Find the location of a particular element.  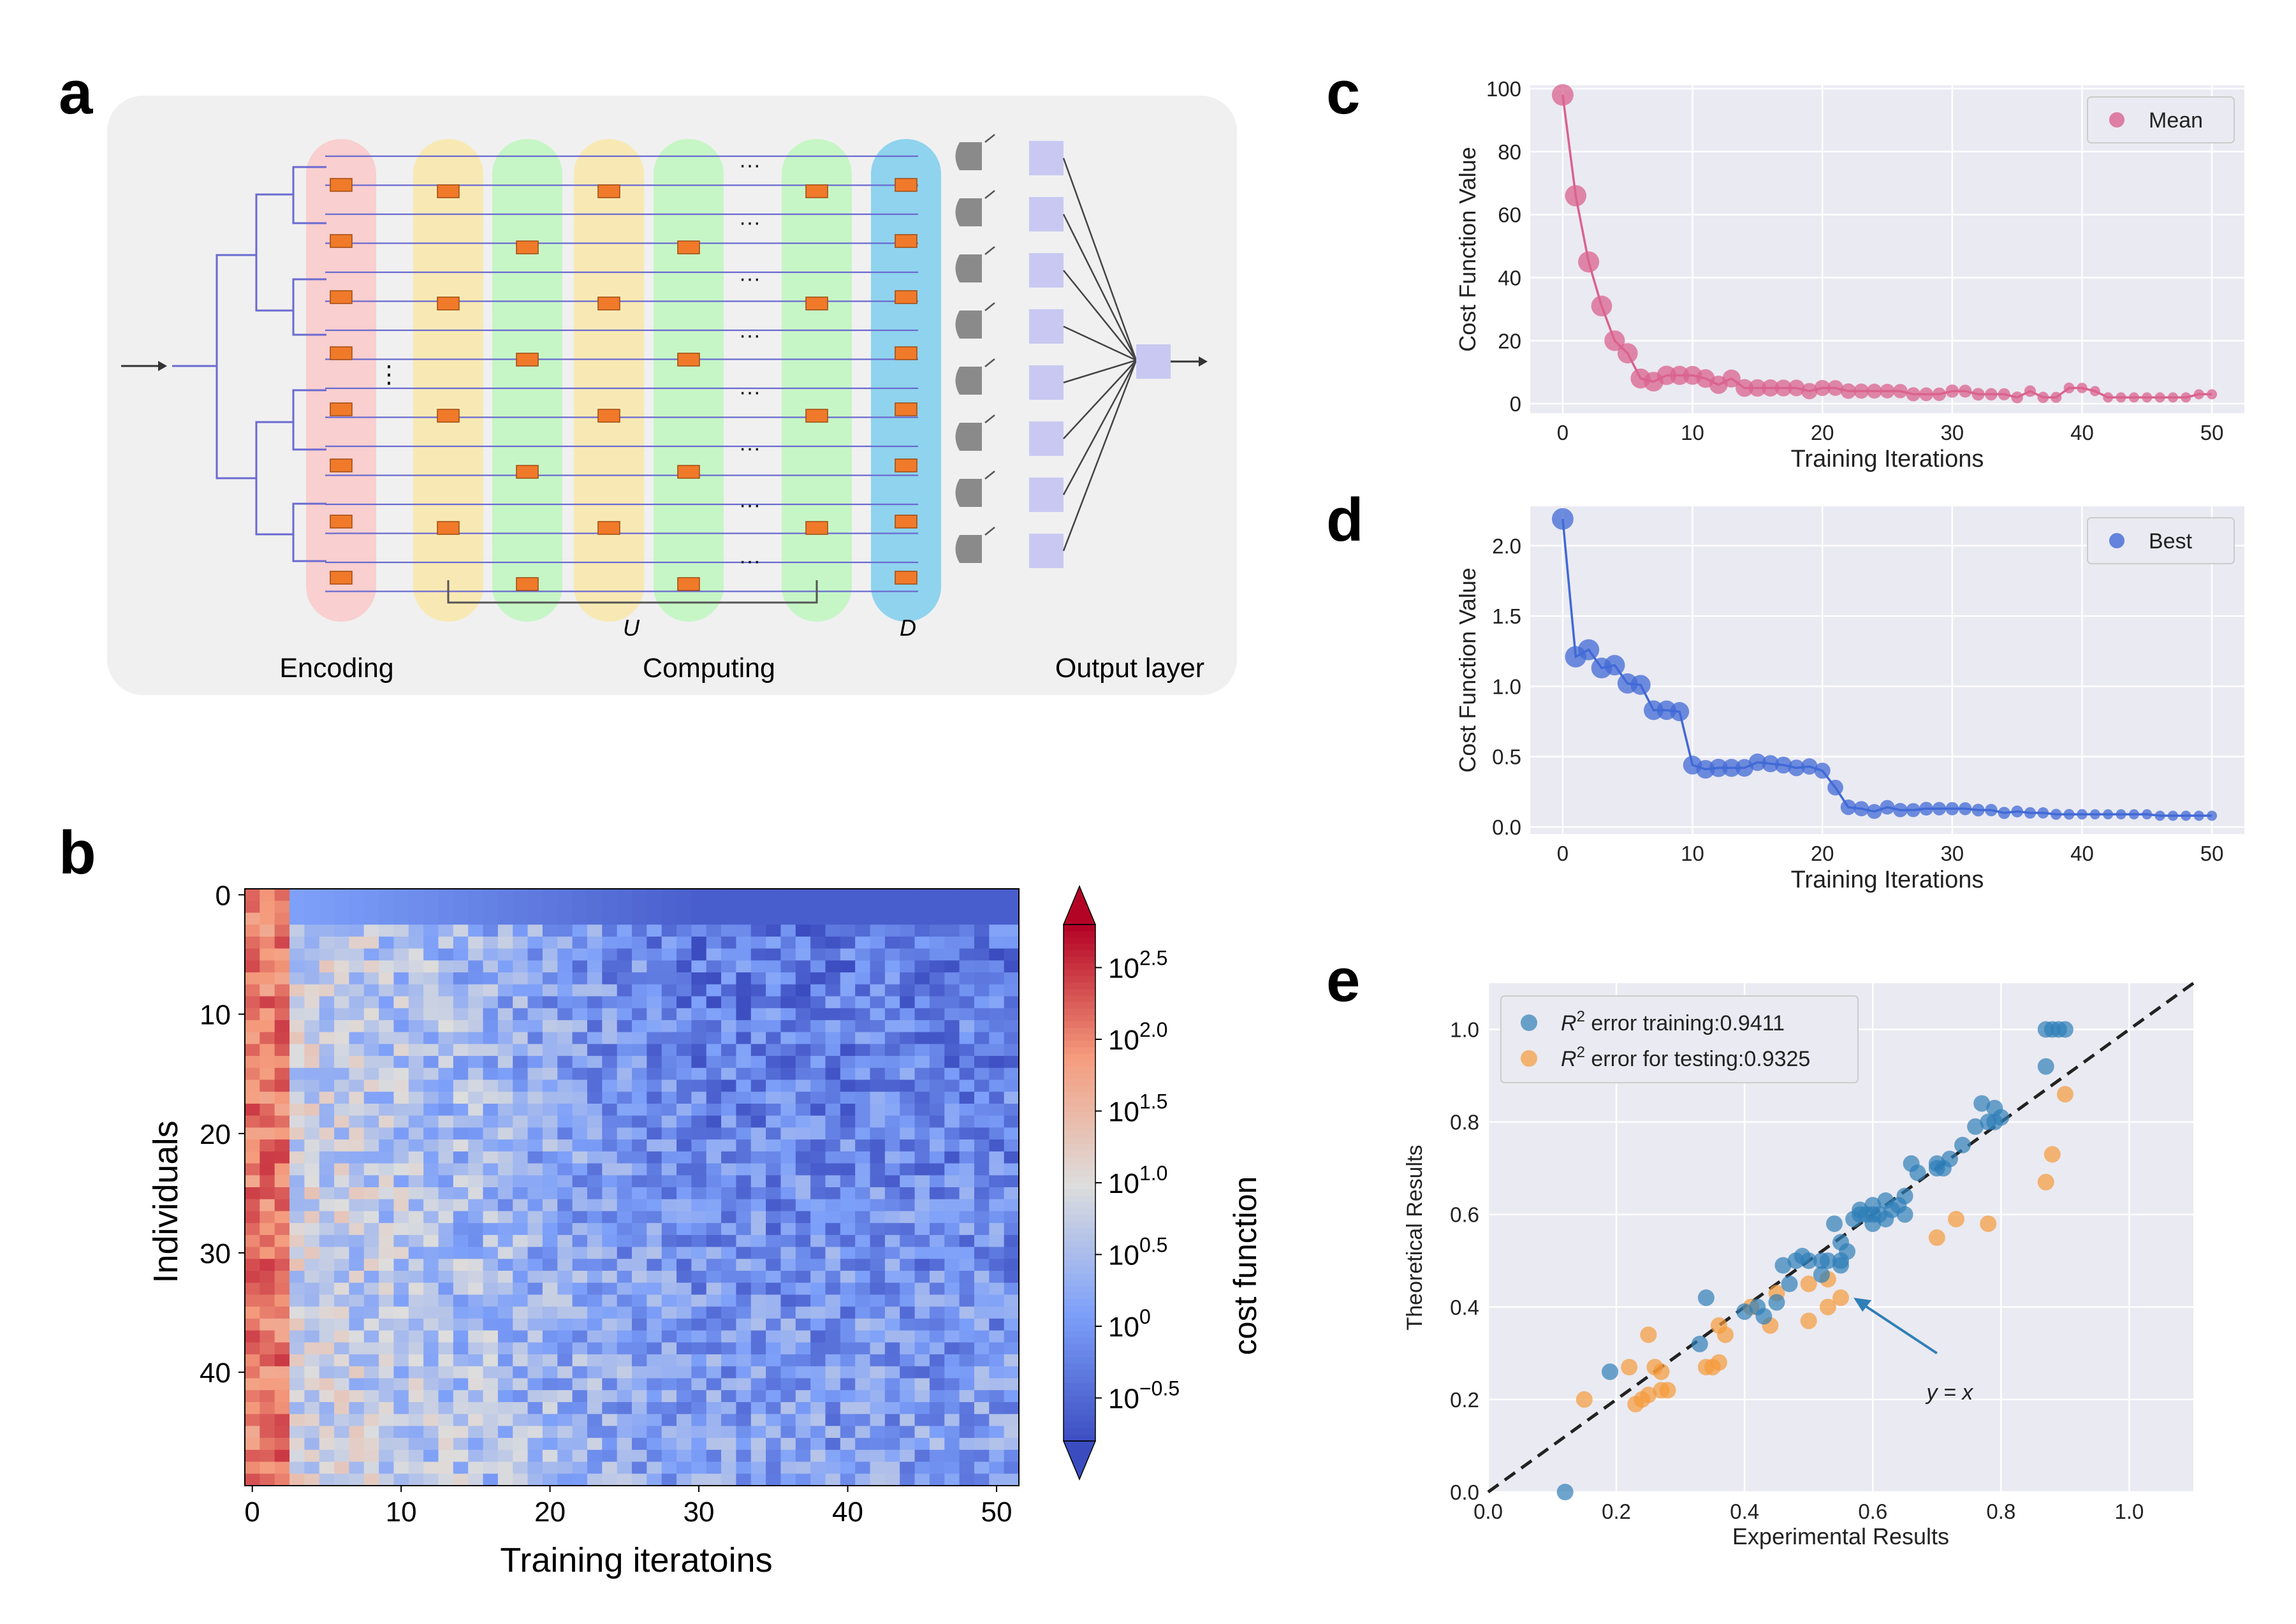

colorbar-segment is located at coordinates (1079, 1322).